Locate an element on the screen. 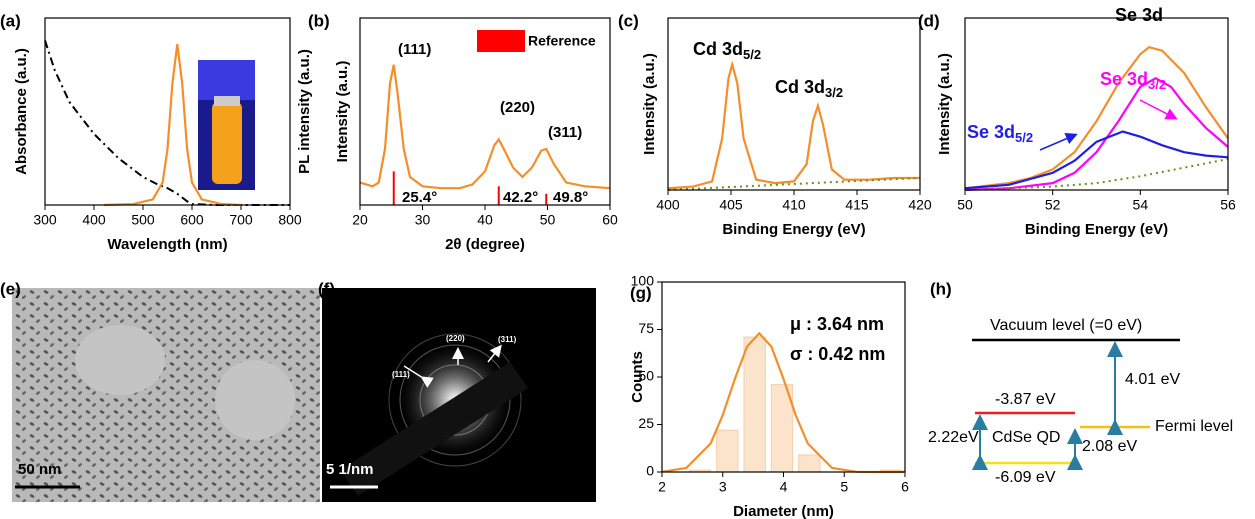  x-tick-label: 30 is located at coordinates (423, 220).